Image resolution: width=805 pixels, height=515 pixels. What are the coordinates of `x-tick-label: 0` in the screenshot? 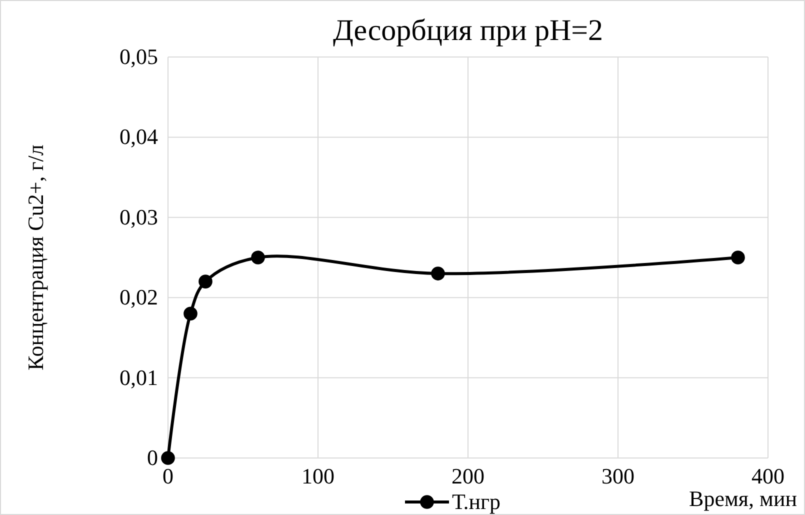 It's located at (168, 476).